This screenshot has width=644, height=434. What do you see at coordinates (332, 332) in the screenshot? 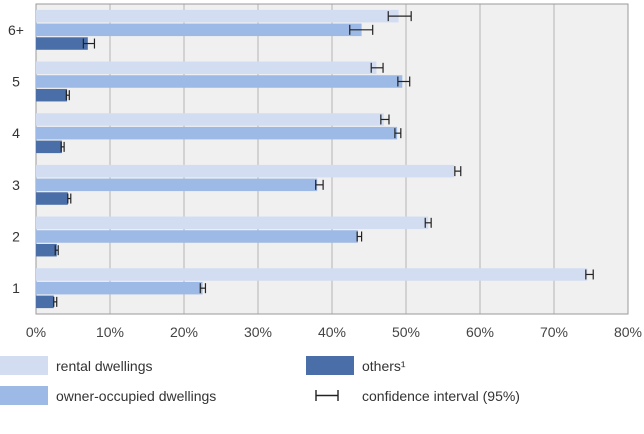
I see `x-tick-label: 40%` at bounding box center [332, 332].